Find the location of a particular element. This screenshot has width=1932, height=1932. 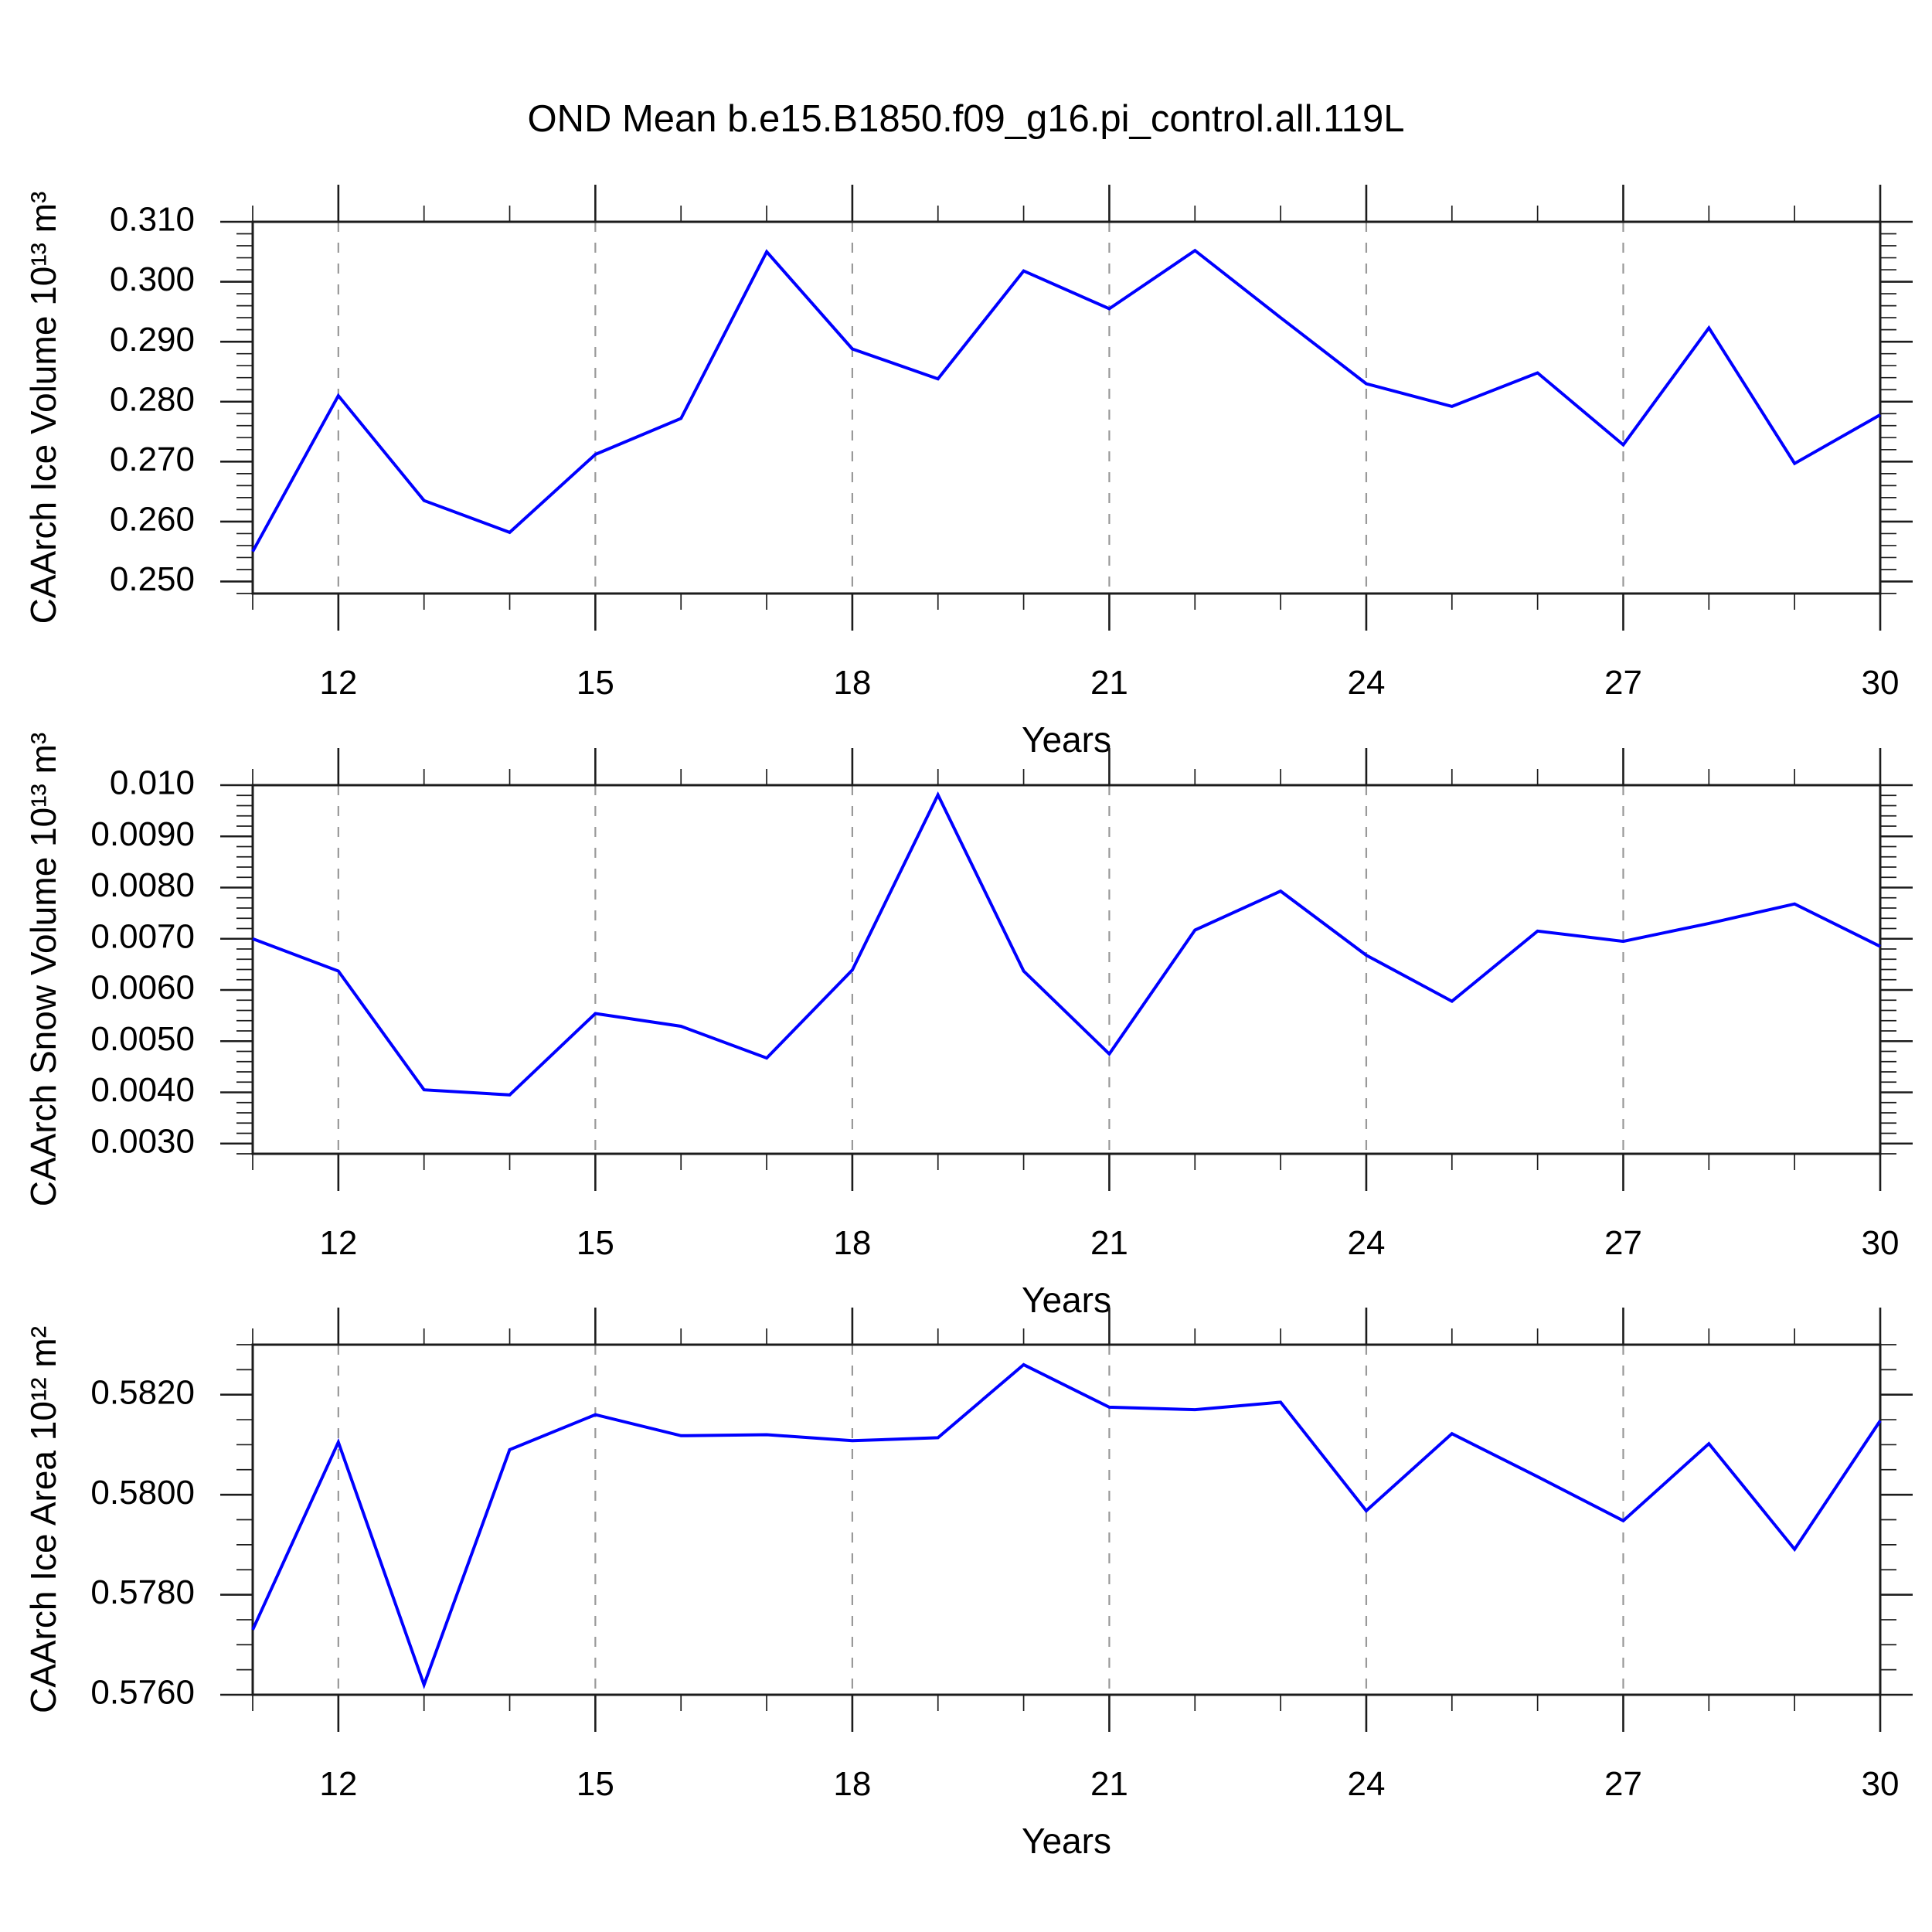

y-tick-label: 0.270 is located at coordinates (152, 459).